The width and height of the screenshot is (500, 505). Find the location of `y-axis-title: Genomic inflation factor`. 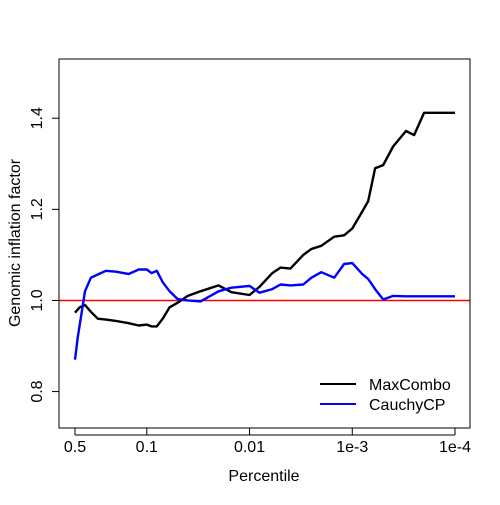

y-axis-title: Genomic inflation factor is located at coordinates (15, 242).